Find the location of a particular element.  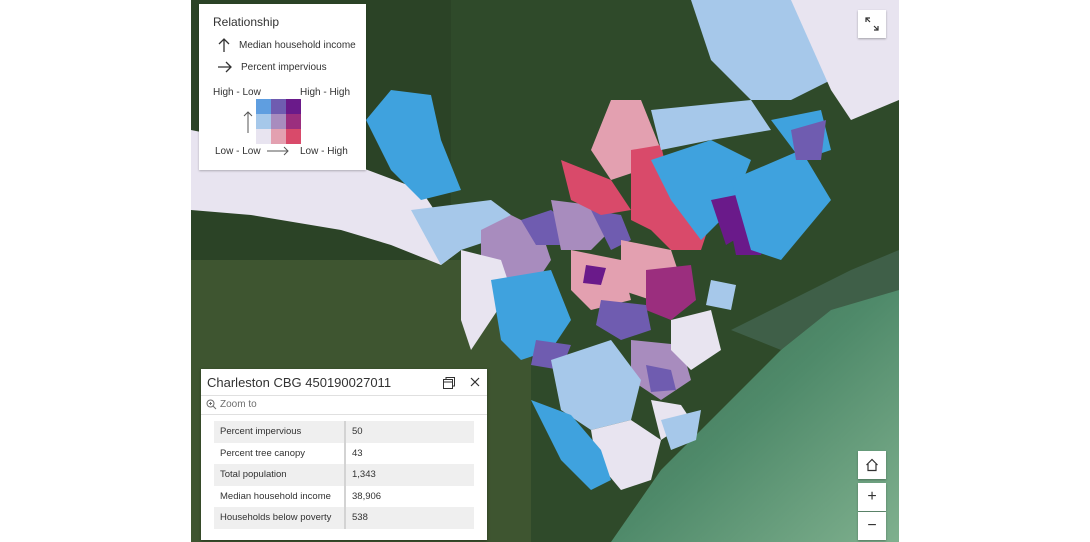

home-button is located at coordinates (872, 465).